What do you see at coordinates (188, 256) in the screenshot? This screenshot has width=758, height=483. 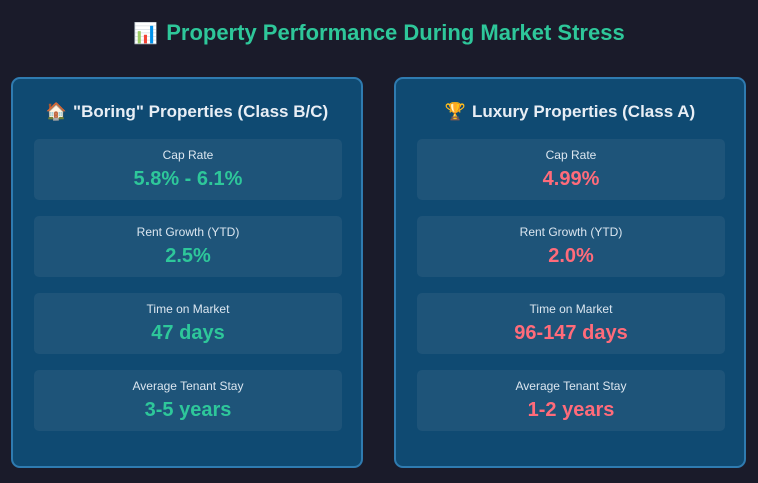 I see `metric-value: 2.5%` at bounding box center [188, 256].